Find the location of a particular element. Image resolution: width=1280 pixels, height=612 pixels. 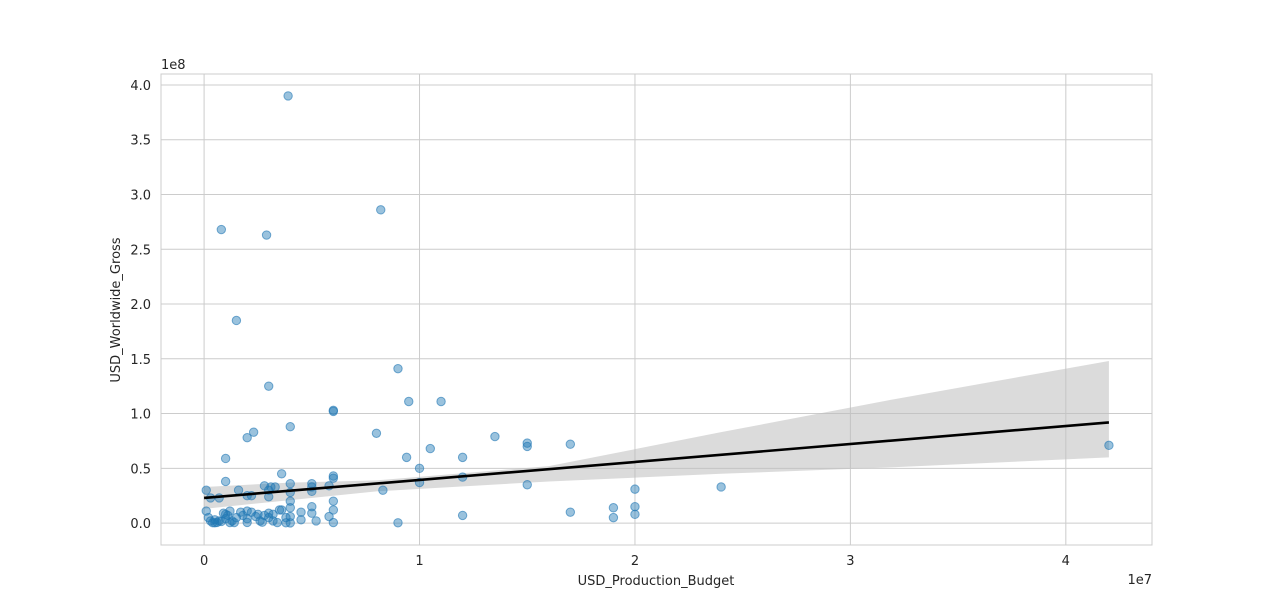

x-tick-label: 0 is located at coordinates (204, 561).